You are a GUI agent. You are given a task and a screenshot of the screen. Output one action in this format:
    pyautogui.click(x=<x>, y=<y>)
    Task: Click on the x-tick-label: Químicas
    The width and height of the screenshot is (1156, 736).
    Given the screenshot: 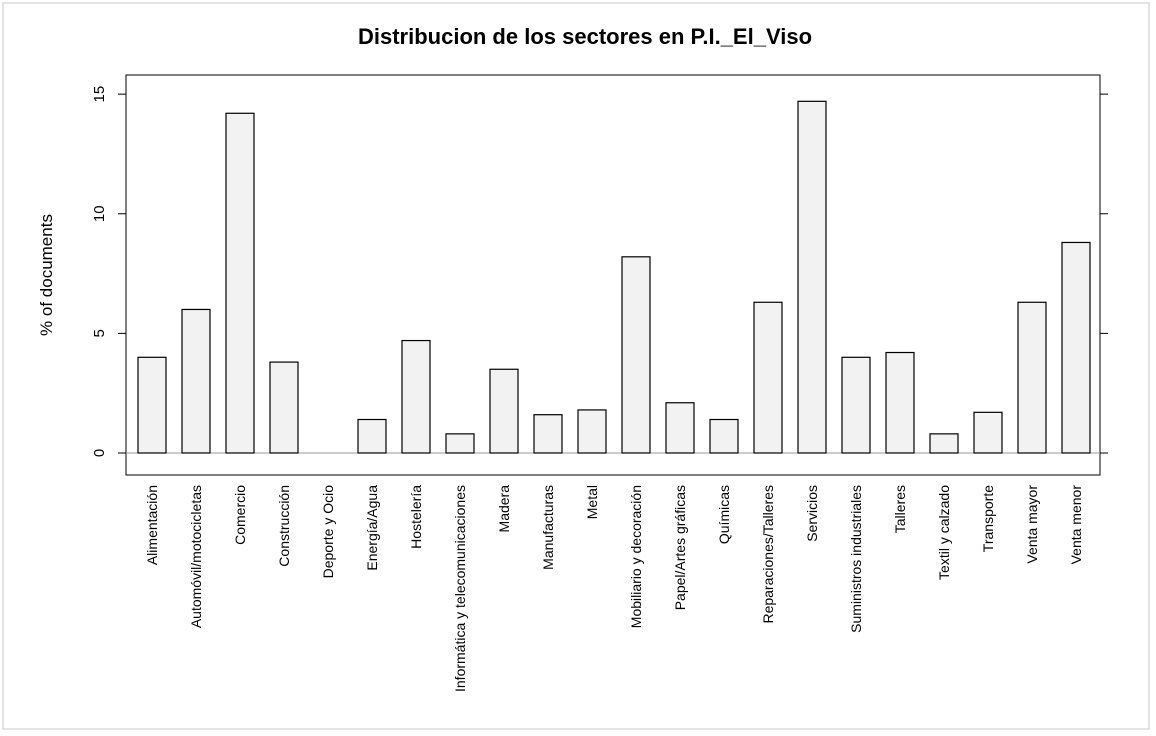 What is the action you would take?
    pyautogui.click(x=724, y=514)
    